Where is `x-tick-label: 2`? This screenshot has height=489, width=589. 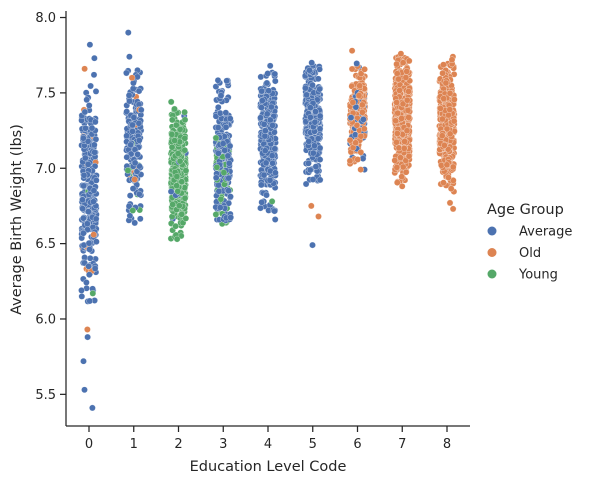
x-tick-label: 2 is located at coordinates (178, 444).